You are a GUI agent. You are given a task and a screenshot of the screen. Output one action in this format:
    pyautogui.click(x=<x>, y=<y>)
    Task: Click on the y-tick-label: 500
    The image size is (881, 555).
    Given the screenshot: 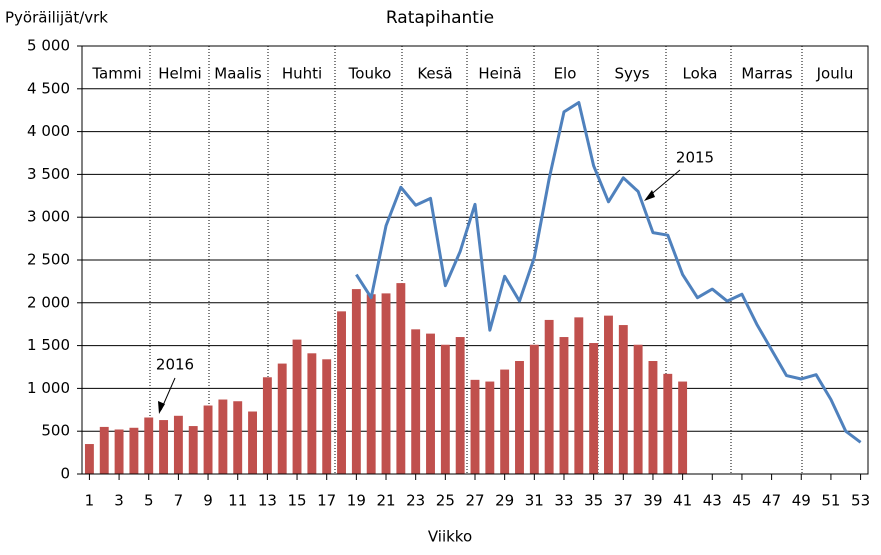 What is the action you would take?
    pyautogui.click(x=55, y=431)
    